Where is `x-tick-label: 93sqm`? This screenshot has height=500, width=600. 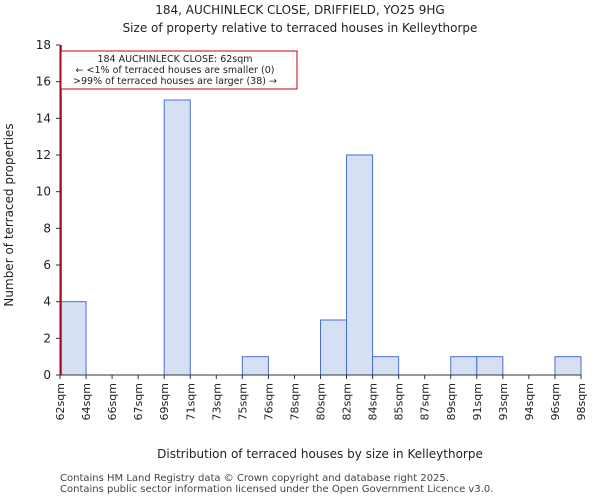 x-tick-label: 93sqm is located at coordinates (503, 401).